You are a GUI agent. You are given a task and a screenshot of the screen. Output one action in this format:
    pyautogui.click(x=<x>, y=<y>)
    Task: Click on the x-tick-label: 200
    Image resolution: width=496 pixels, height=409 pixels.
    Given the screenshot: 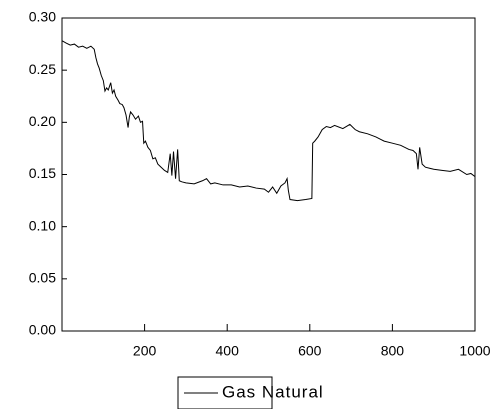 What is the action you would take?
    pyautogui.click(x=145, y=351)
    